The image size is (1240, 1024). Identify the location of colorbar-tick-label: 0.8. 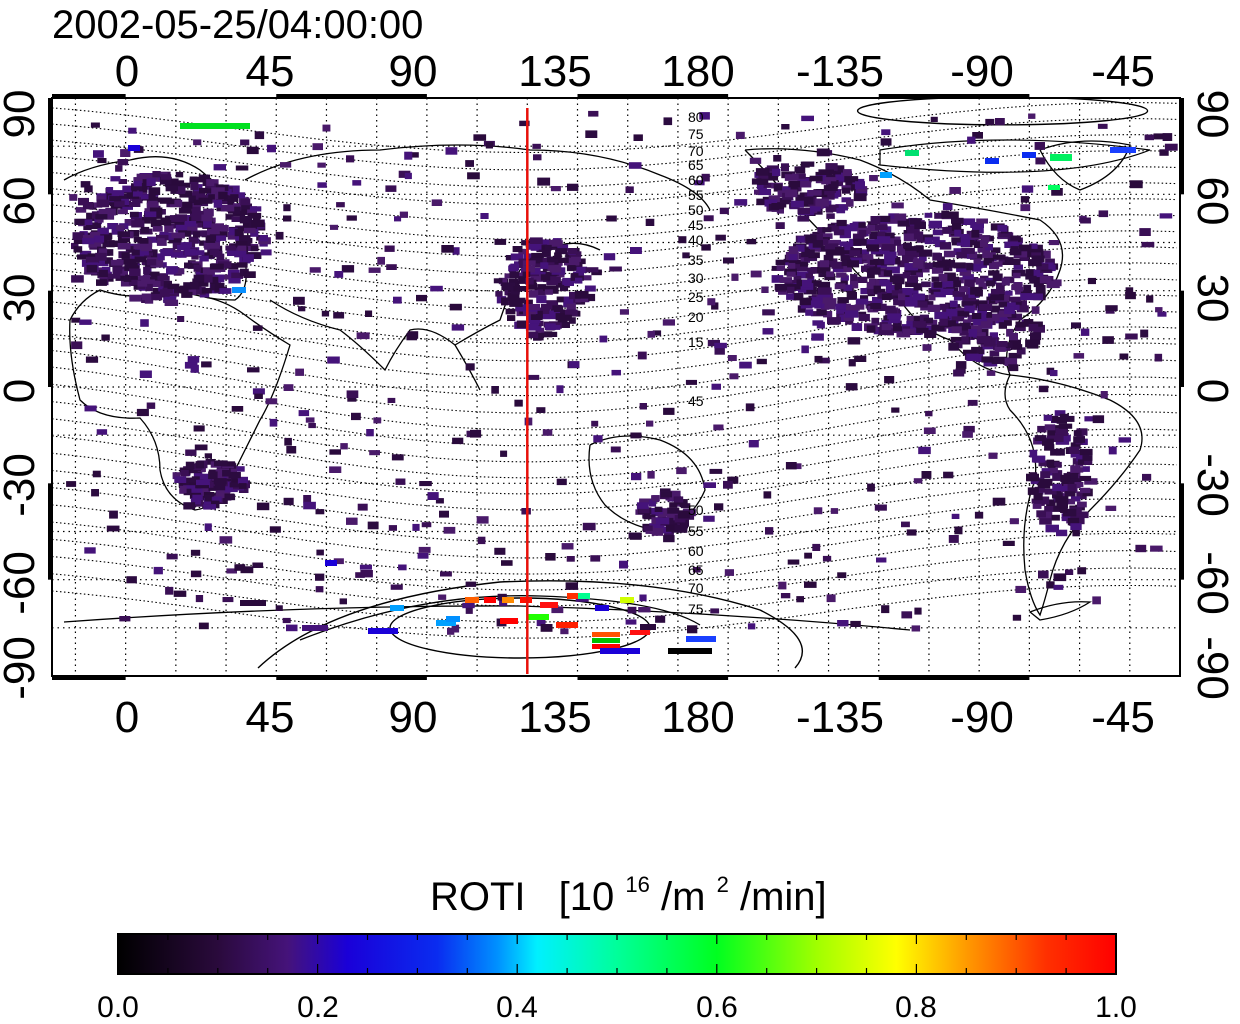
(916, 1007).